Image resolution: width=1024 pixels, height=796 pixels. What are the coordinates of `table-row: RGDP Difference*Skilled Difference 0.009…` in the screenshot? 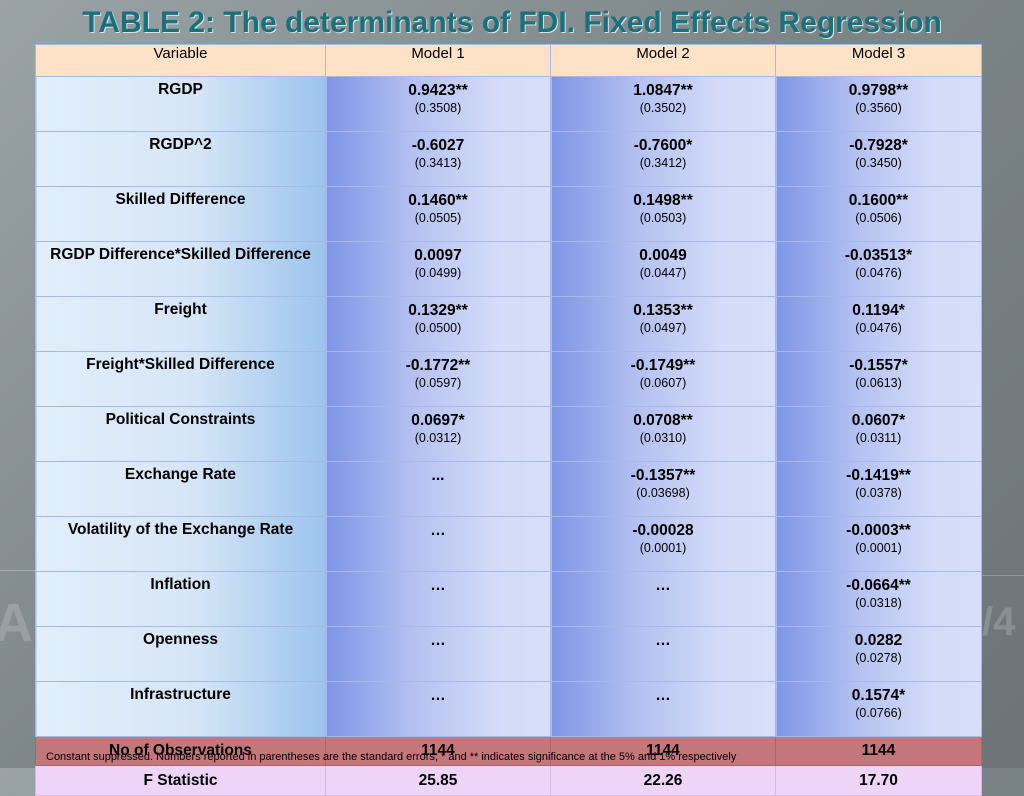 It's located at (508, 269).